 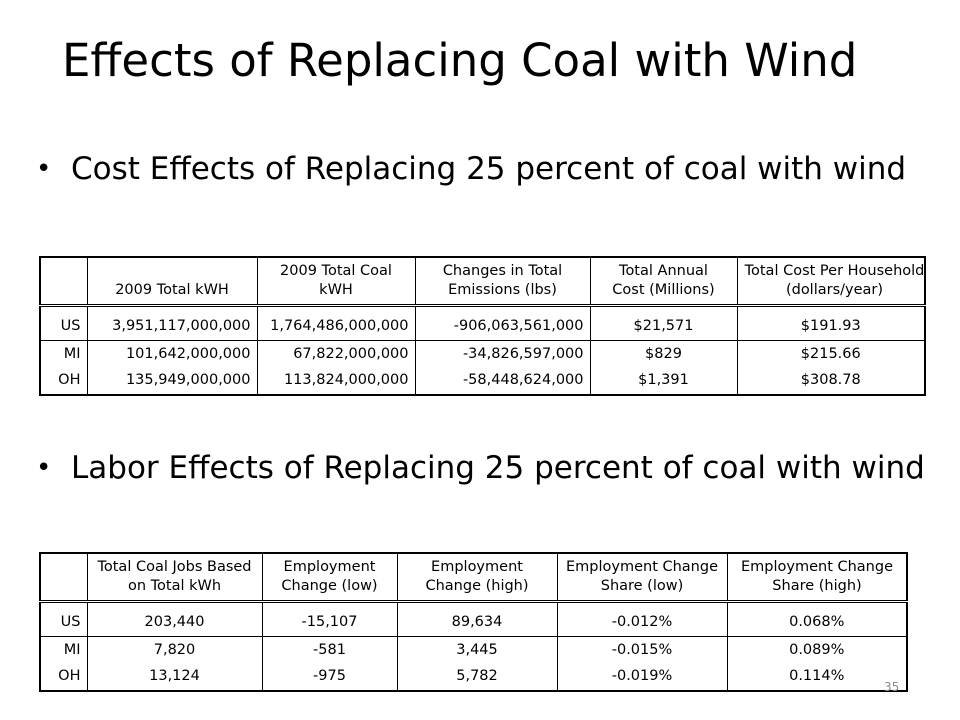 I want to click on header-text: Total Coal Jobs Based on Total kWh, so click(x=174, y=576).